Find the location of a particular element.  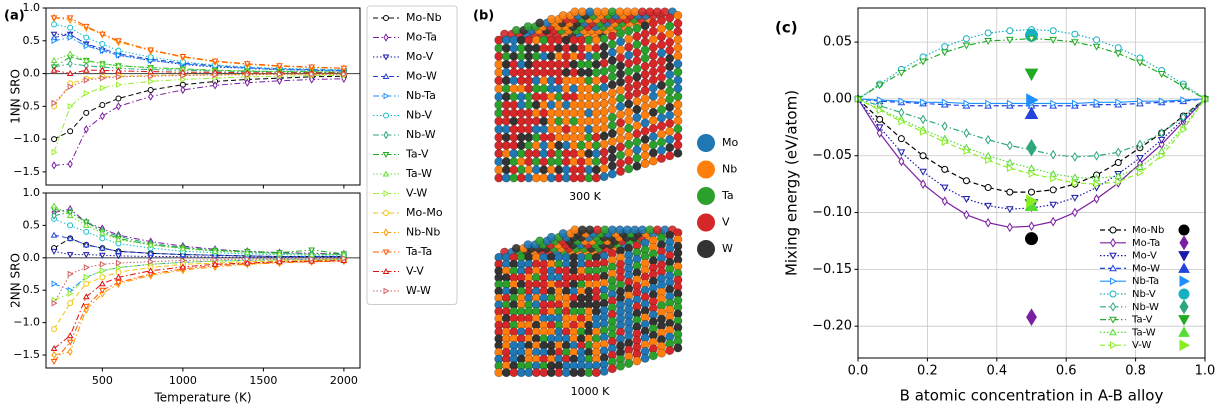

legend-box is located at coordinates (412, 155).